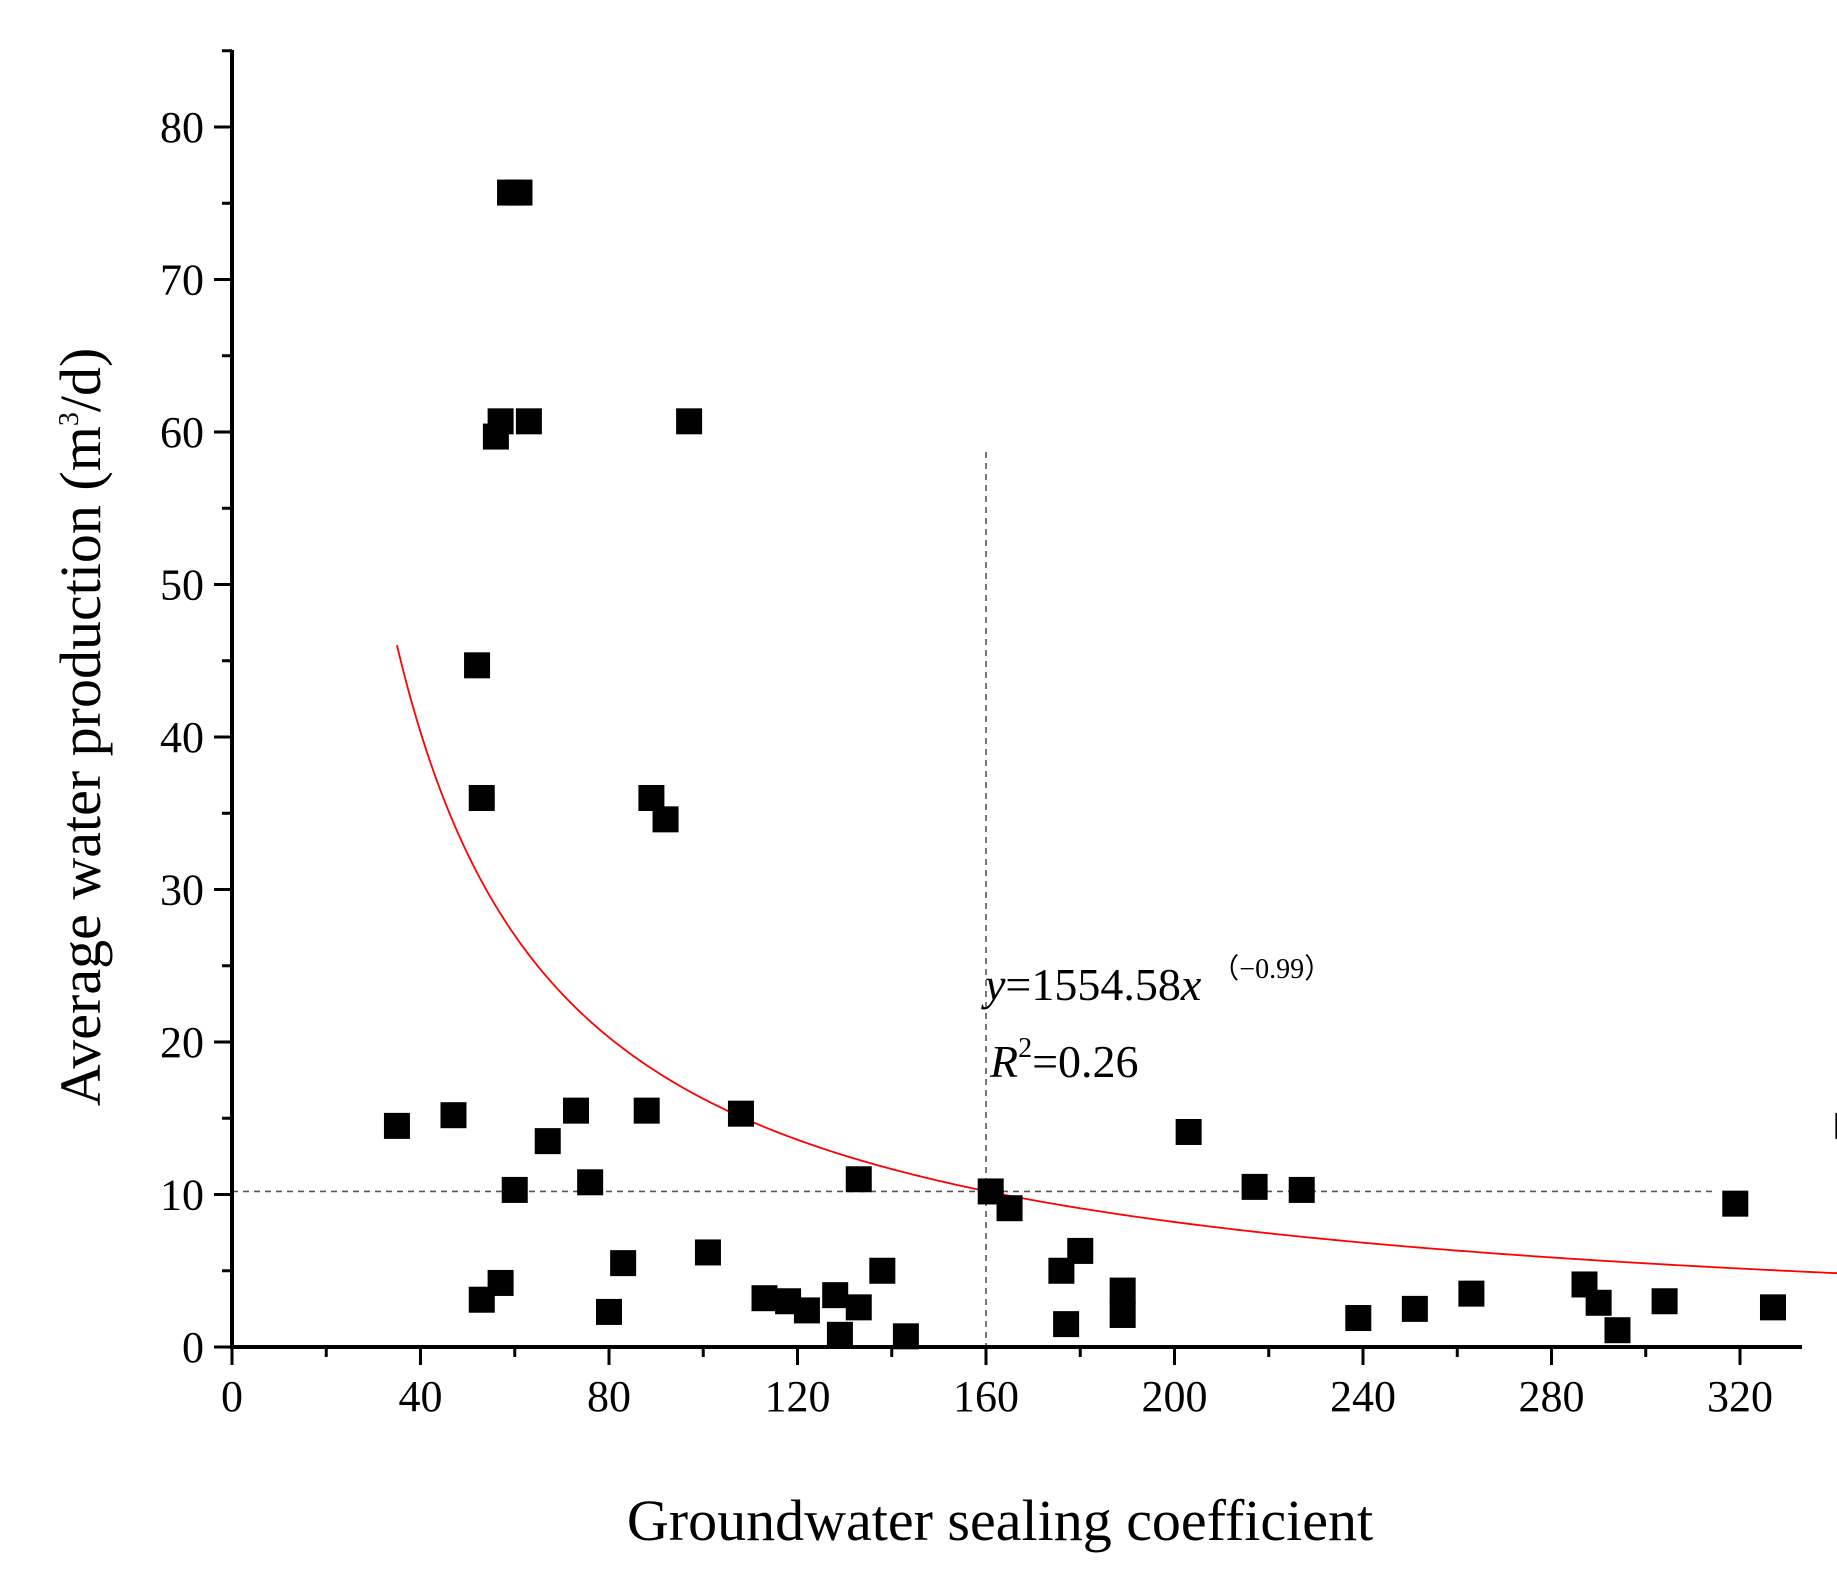  I want to click on y-axis-title-main: Average water production (m, so click(80, 766).